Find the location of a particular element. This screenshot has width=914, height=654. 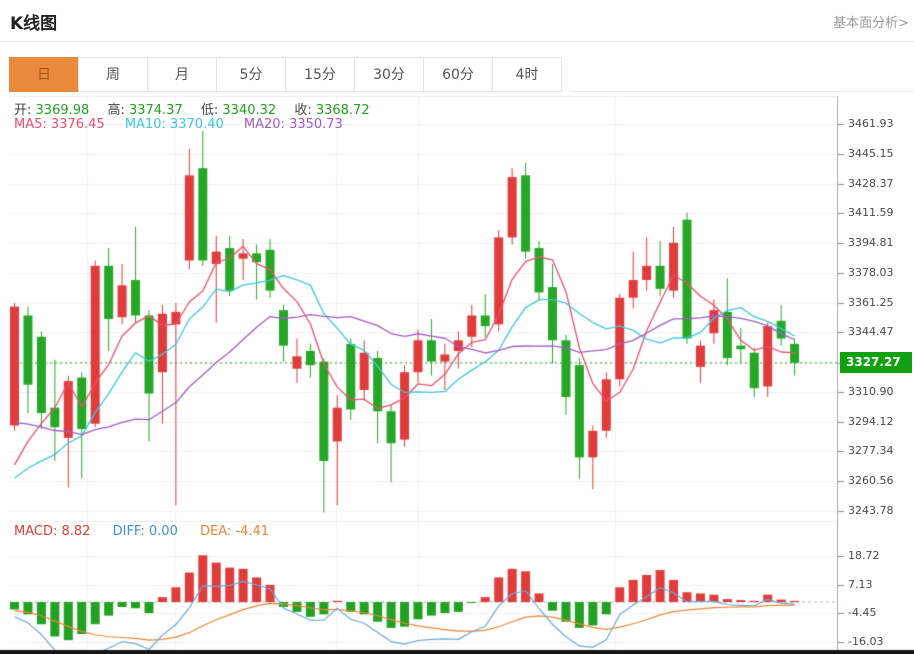

macd-value: 8.82 is located at coordinates (76, 531).